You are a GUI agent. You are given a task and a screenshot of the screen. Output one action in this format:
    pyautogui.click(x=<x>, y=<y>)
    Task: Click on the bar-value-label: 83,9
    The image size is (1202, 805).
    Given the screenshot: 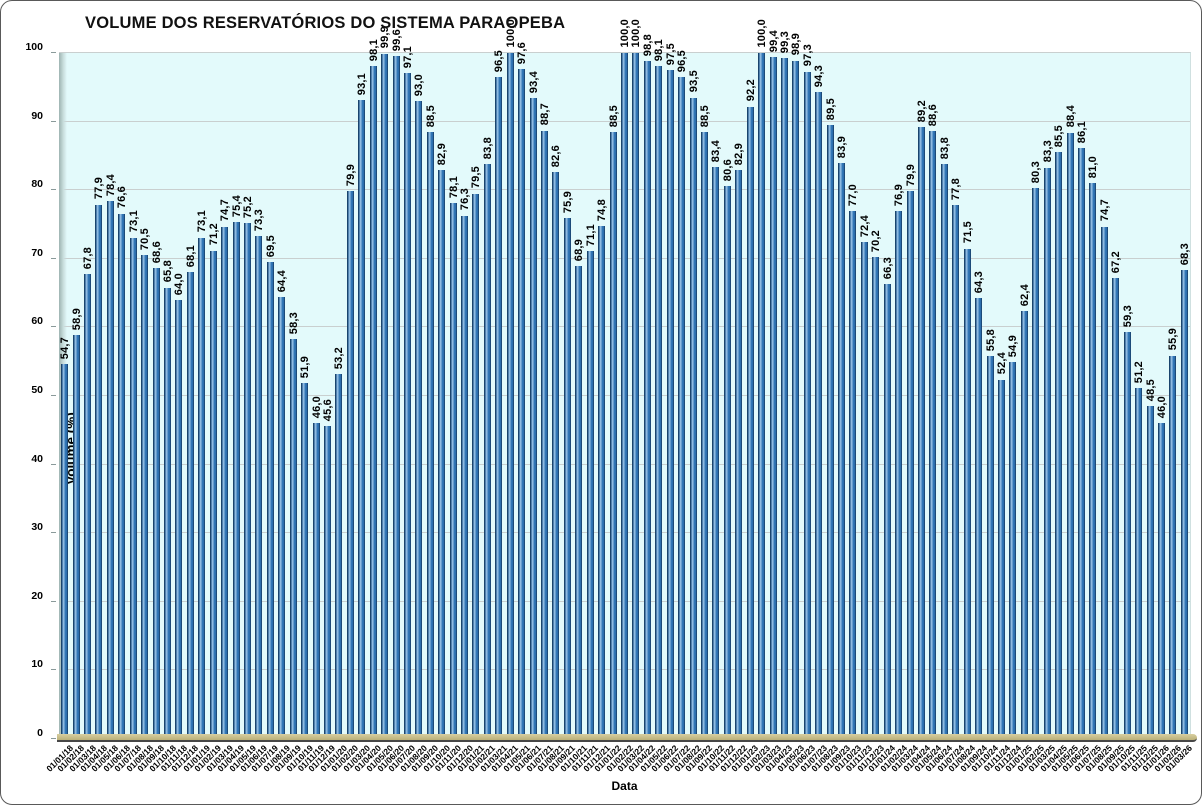 What is the action you would take?
    pyautogui.click(x=842, y=147)
    